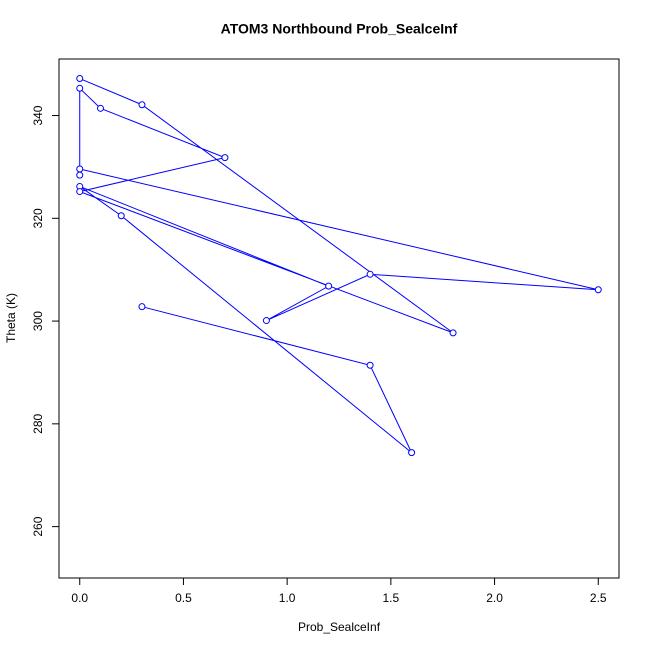 The image size is (650, 650). What do you see at coordinates (287, 598) in the screenshot?
I see `x-tick-label: 1.0` at bounding box center [287, 598].